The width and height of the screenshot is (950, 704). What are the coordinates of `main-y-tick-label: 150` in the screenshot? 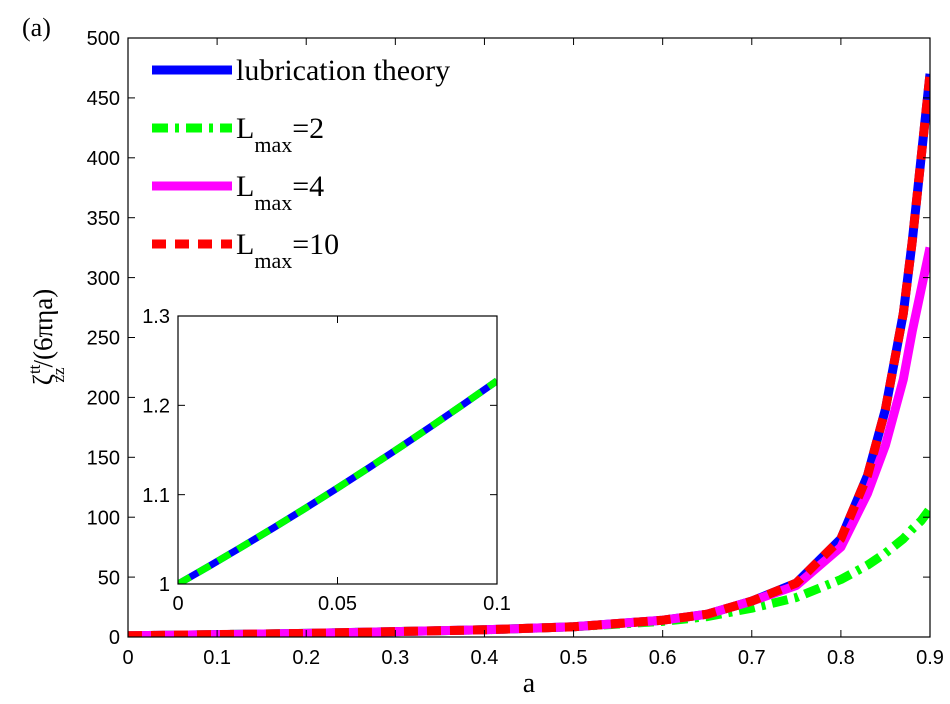 It's located at (103, 459).